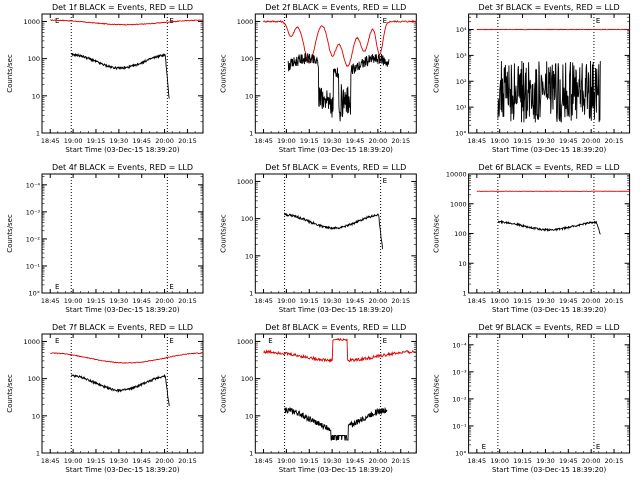 Image resolution: width=640 pixels, height=480 pixels. I want to click on chart-title: Det 7f BLACK = Events, RED = LLD, so click(122, 327).